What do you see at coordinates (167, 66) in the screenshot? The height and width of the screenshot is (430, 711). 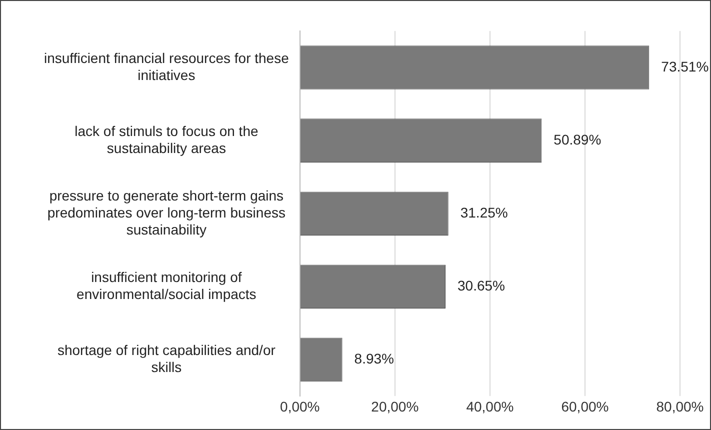 I see `y-tick-label: insufficient financial resources for these initiatives` at bounding box center [167, 66].